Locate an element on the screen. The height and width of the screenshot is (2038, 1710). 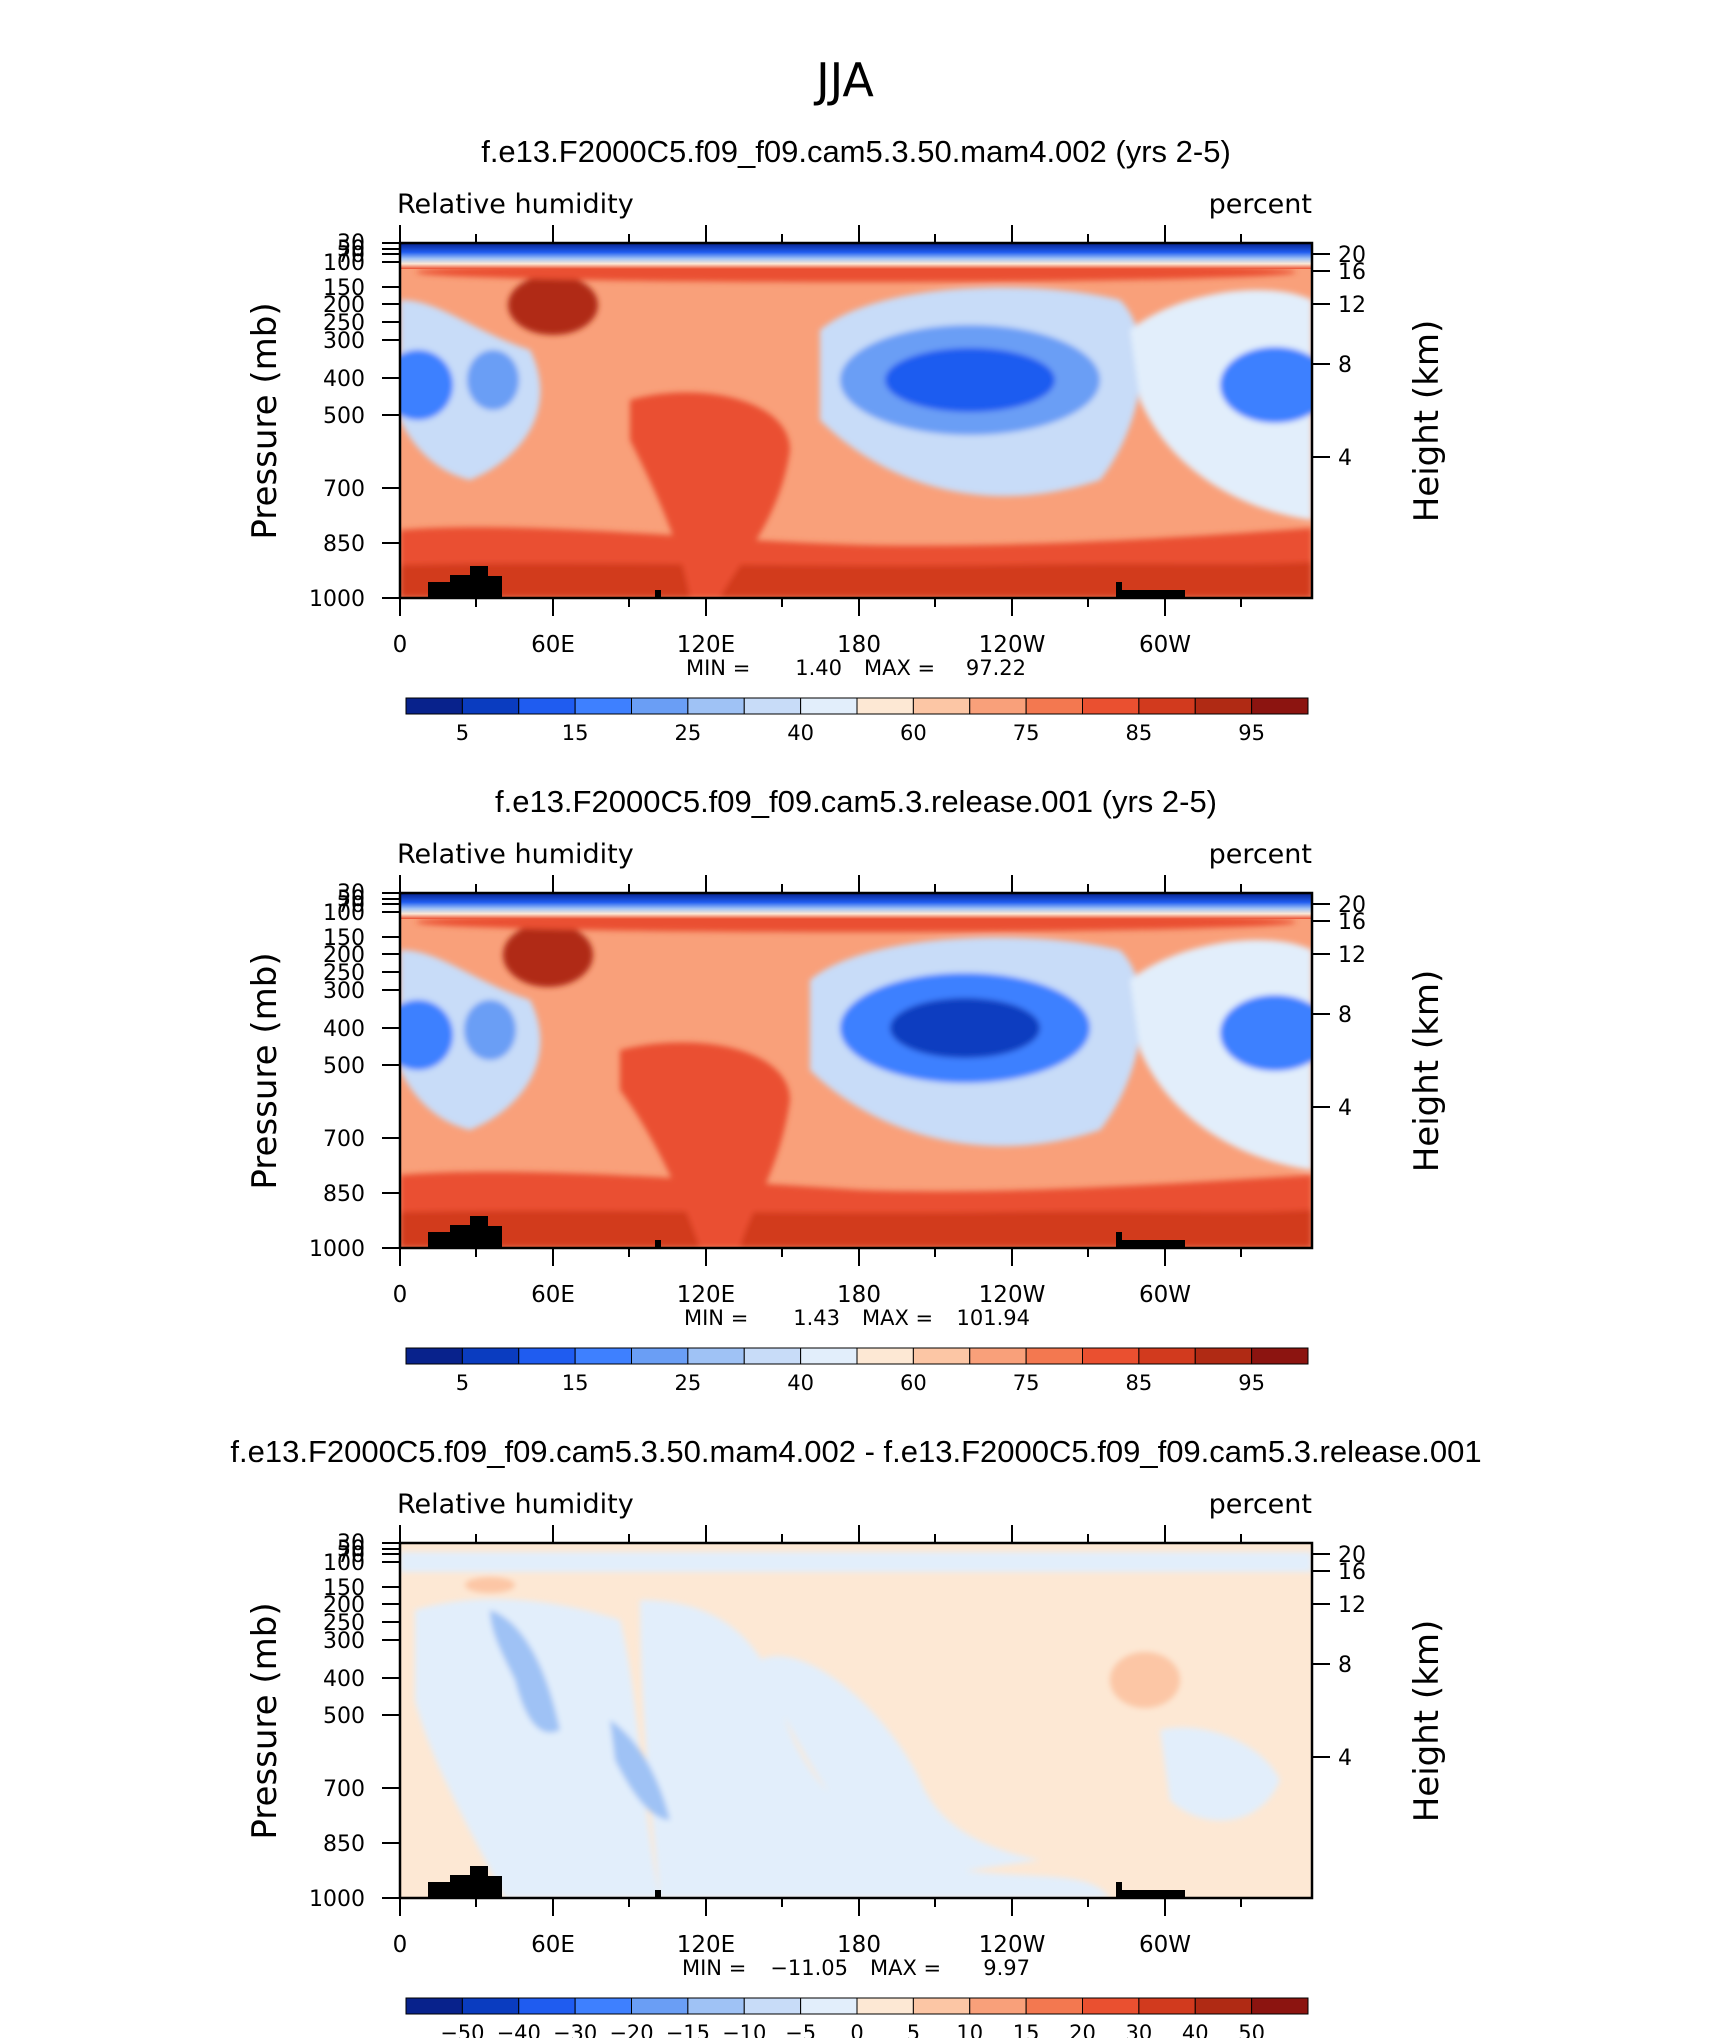
negative-region-central is located at coordinates (875, 1749).